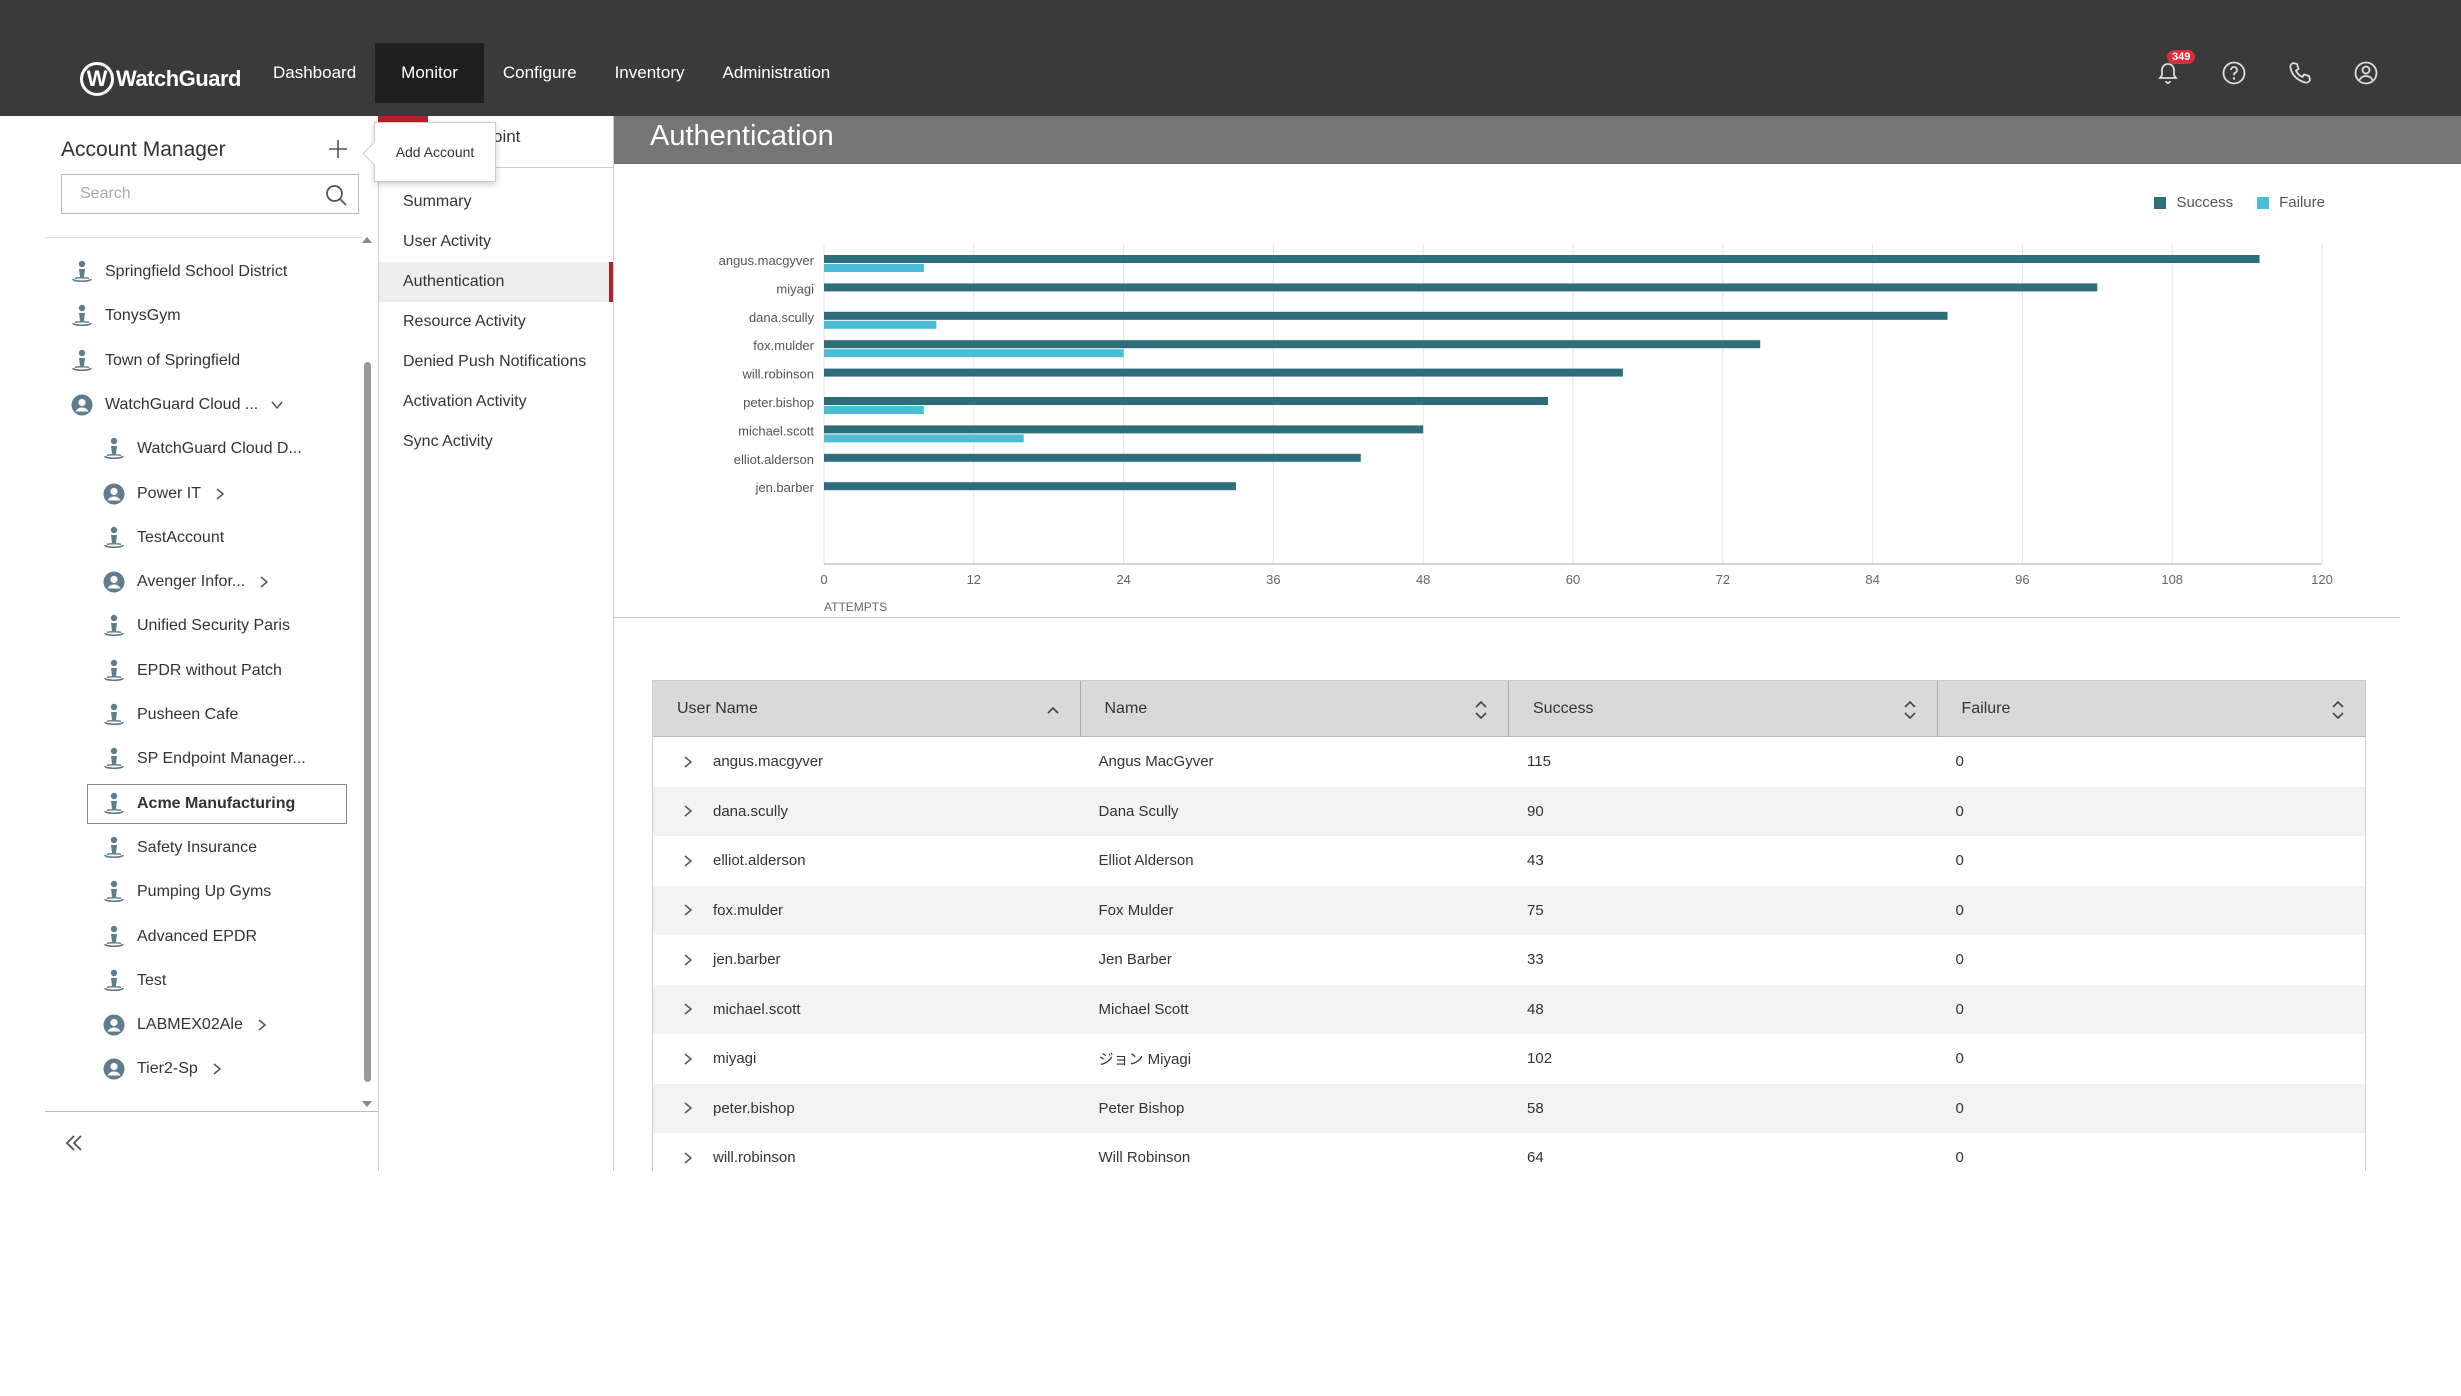  What do you see at coordinates (867, 811) in the screenshot?
I see `cell-user-name: dana.scully` at bounding box center [867, 811].